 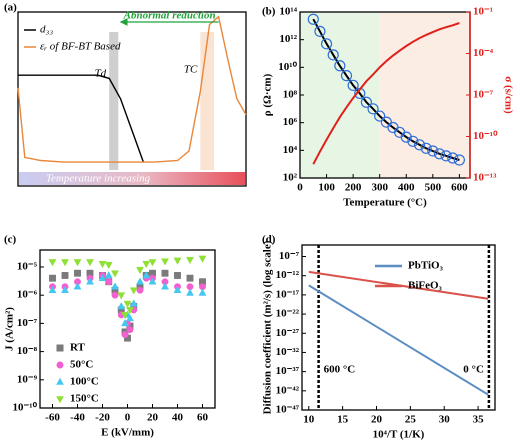 I want to click on x-tick-label: -20, so click(x=102, y=418).